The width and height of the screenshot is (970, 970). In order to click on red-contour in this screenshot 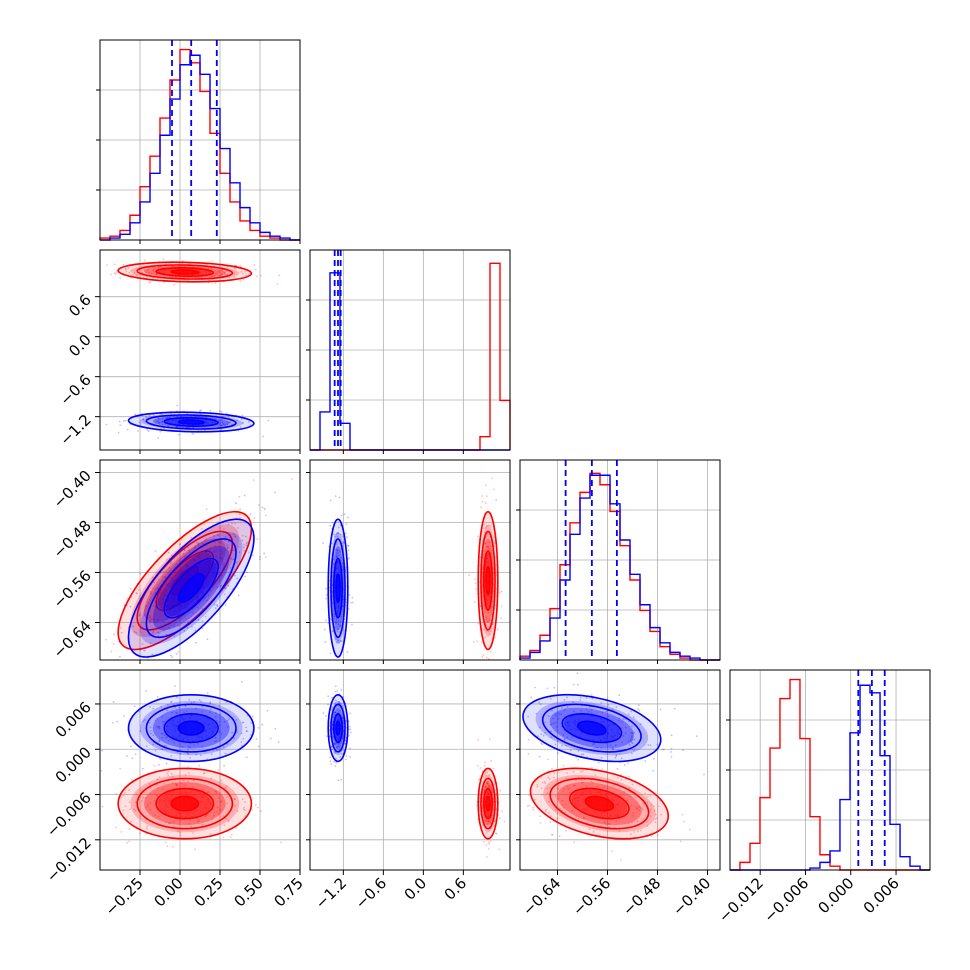, I will do `click(185, 803)`.